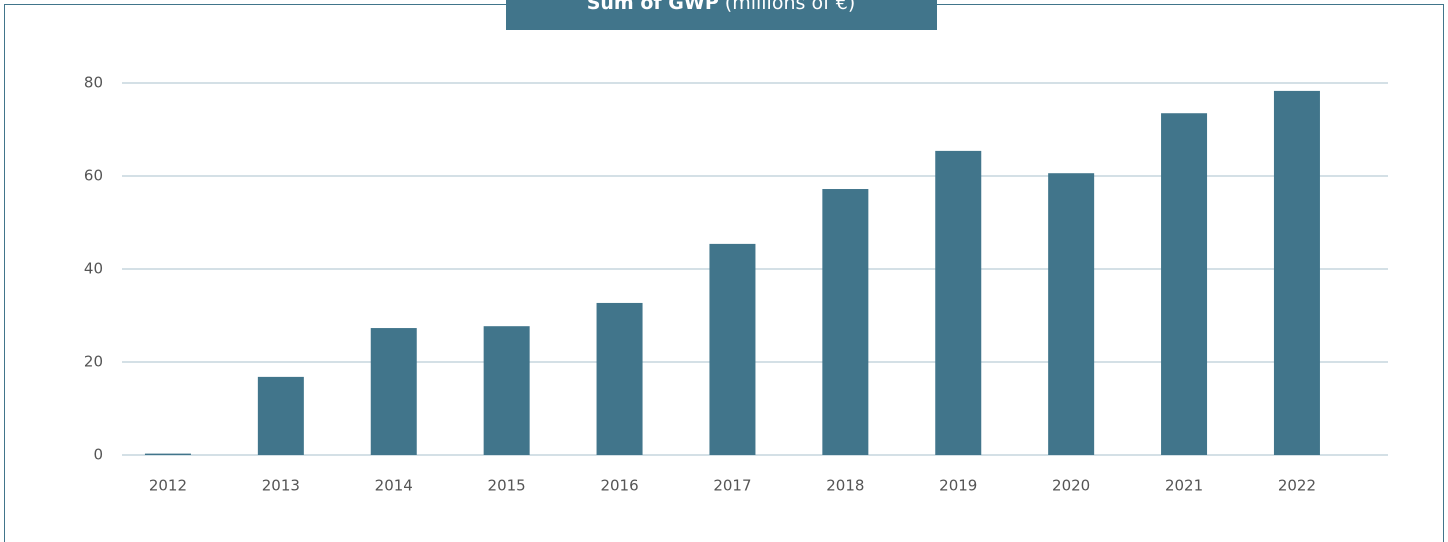  What do you see at coordinates (394, 486) in the screenshot?
I see `x-tick-label: 2014` at bounding box center [394, 486].